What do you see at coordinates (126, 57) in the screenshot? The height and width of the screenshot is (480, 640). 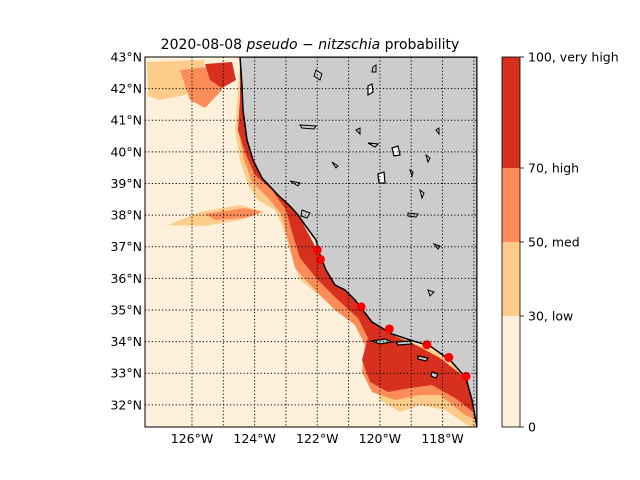 I see `lat-tick-label: 43°N` at bounding box center [126, 57].